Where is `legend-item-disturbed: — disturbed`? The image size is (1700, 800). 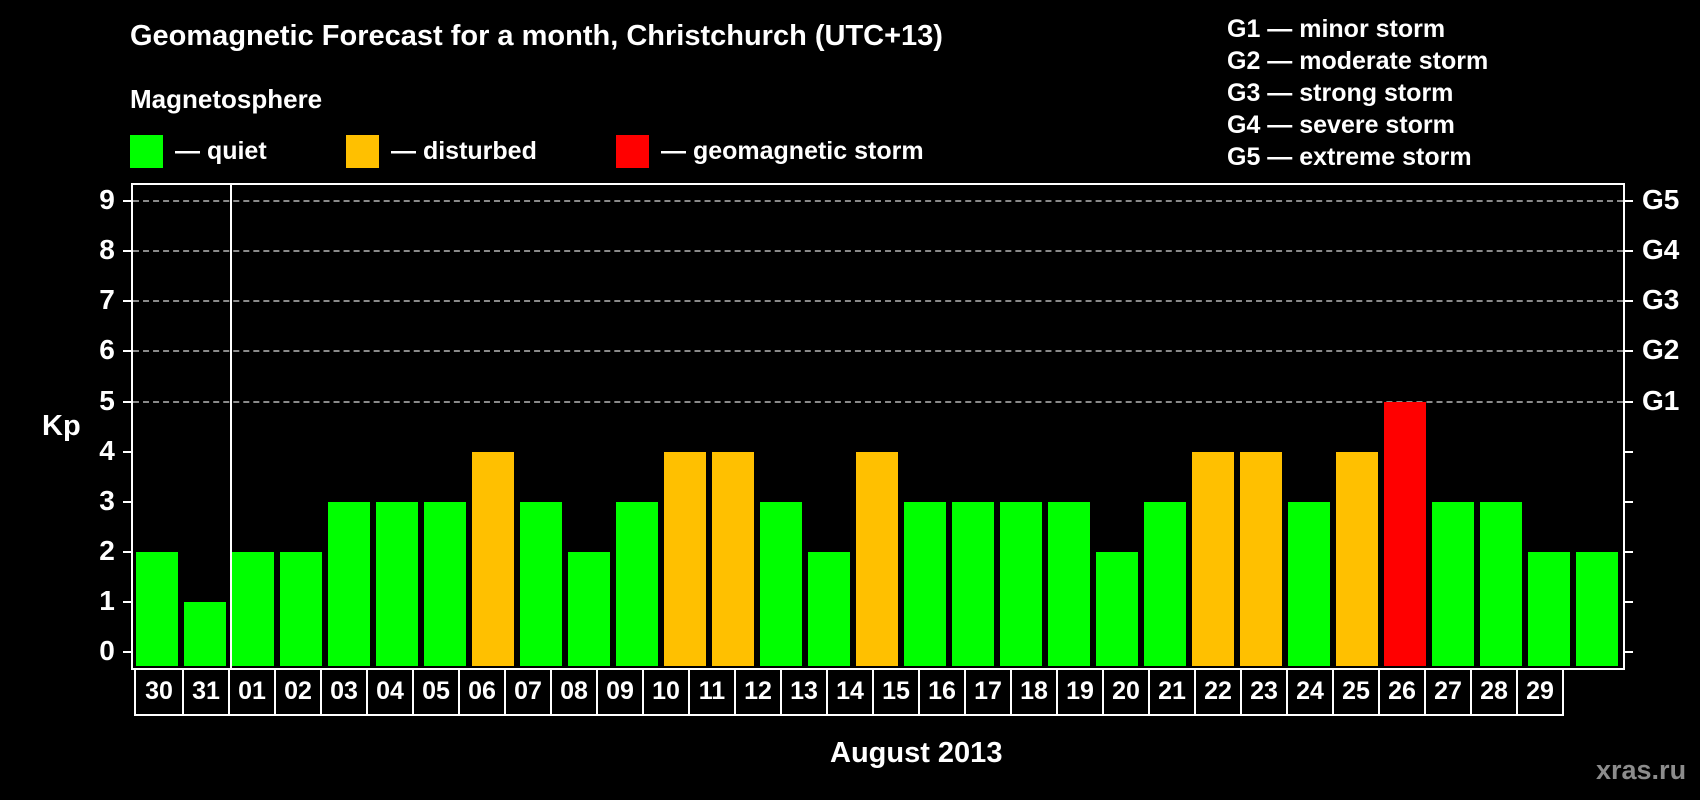
legend-item-disturbed: — disturbed is located at coordinates (441, 151).